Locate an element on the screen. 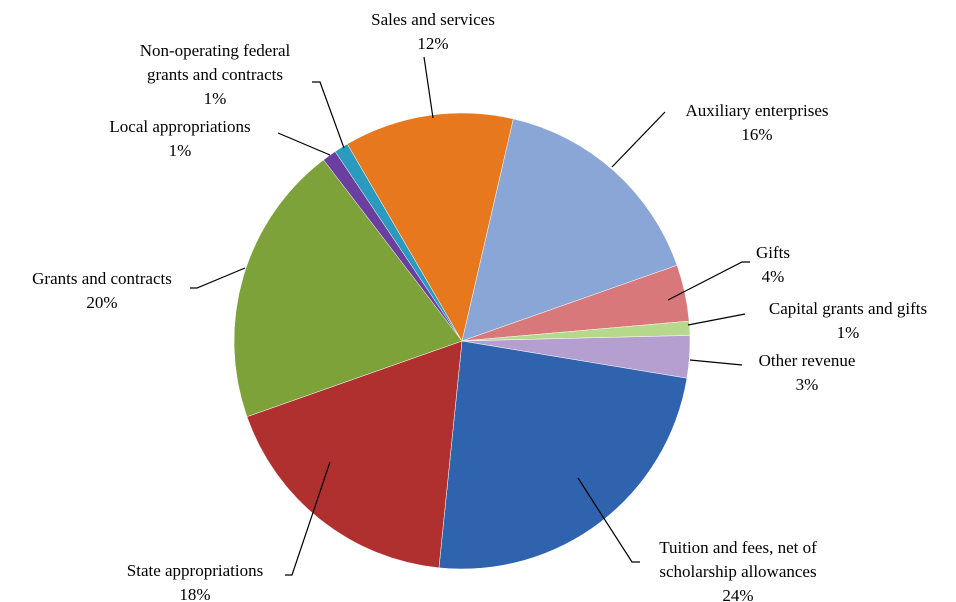 The height and width of the screenshot is (602, 956). data-label-name: Gifts is located at coordinates (773, 252).